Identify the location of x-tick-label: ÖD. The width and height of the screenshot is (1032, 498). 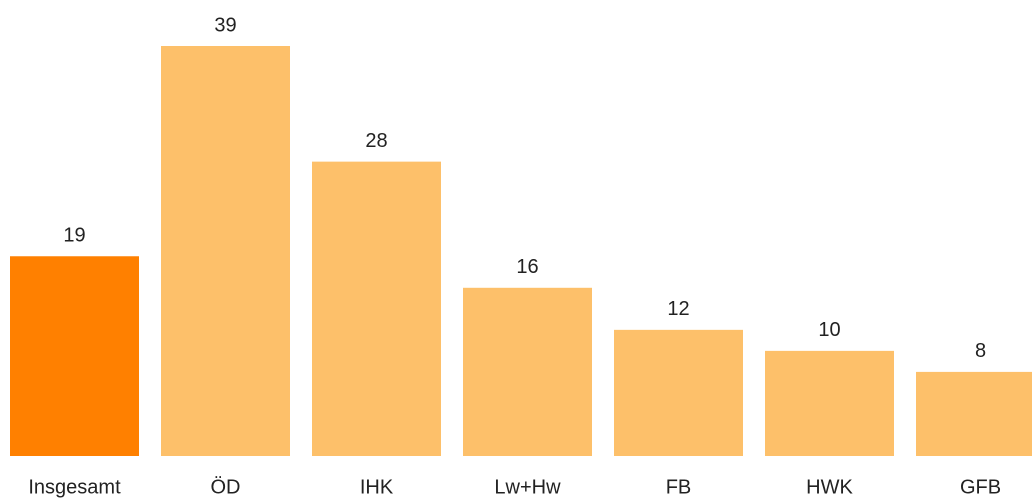
(226, 487).